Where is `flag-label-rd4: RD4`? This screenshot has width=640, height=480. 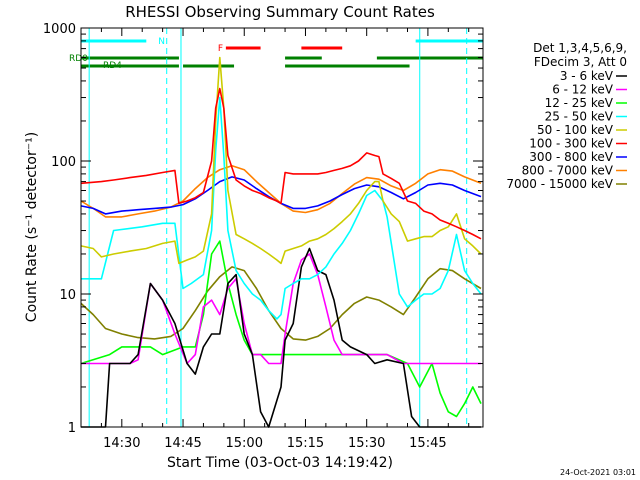 flag-label-rd4: RD4 is located at coordinates (112, 66).